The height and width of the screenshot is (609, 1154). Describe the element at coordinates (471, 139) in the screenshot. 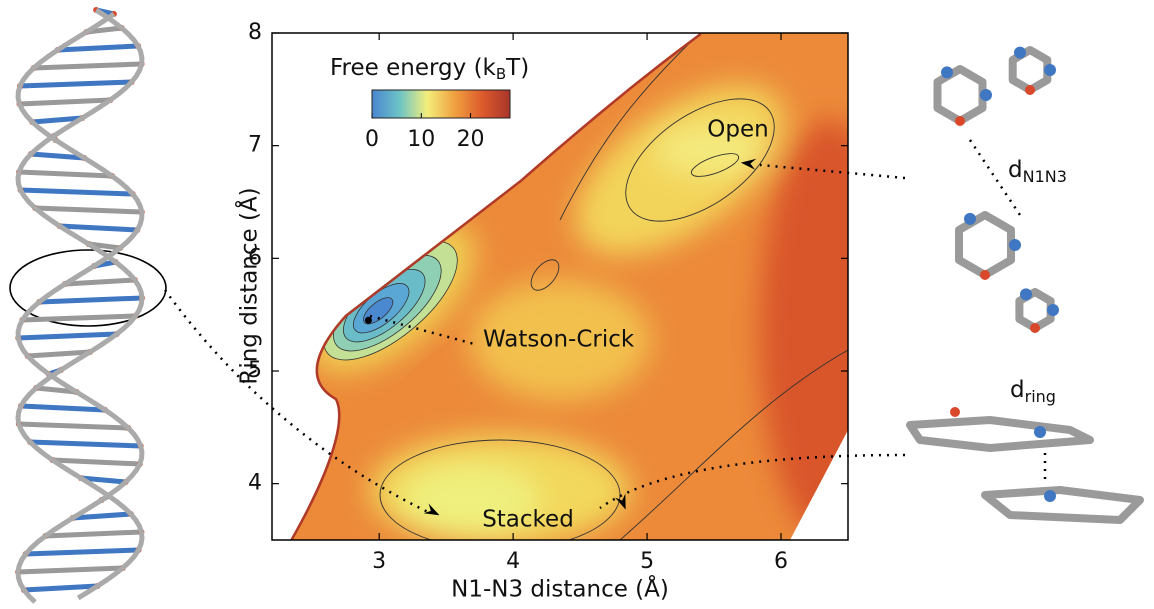

I see `colorbar-tick-label: 20` at that location.